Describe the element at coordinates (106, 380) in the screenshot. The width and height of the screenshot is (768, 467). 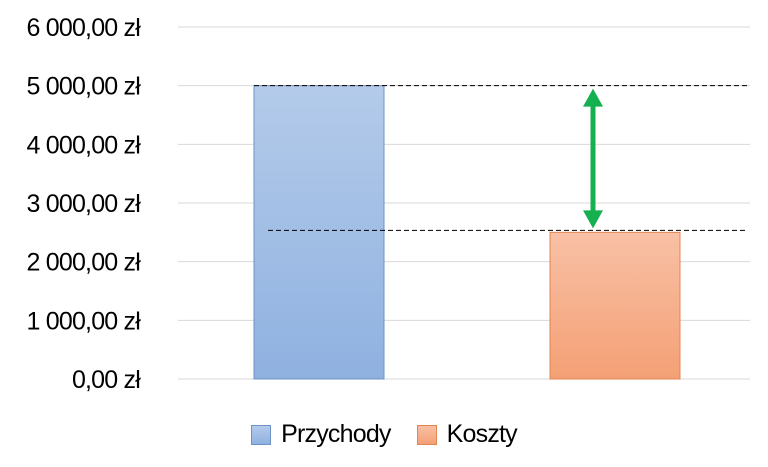
I see `y-tick-label: 0,00 zł` at that location.